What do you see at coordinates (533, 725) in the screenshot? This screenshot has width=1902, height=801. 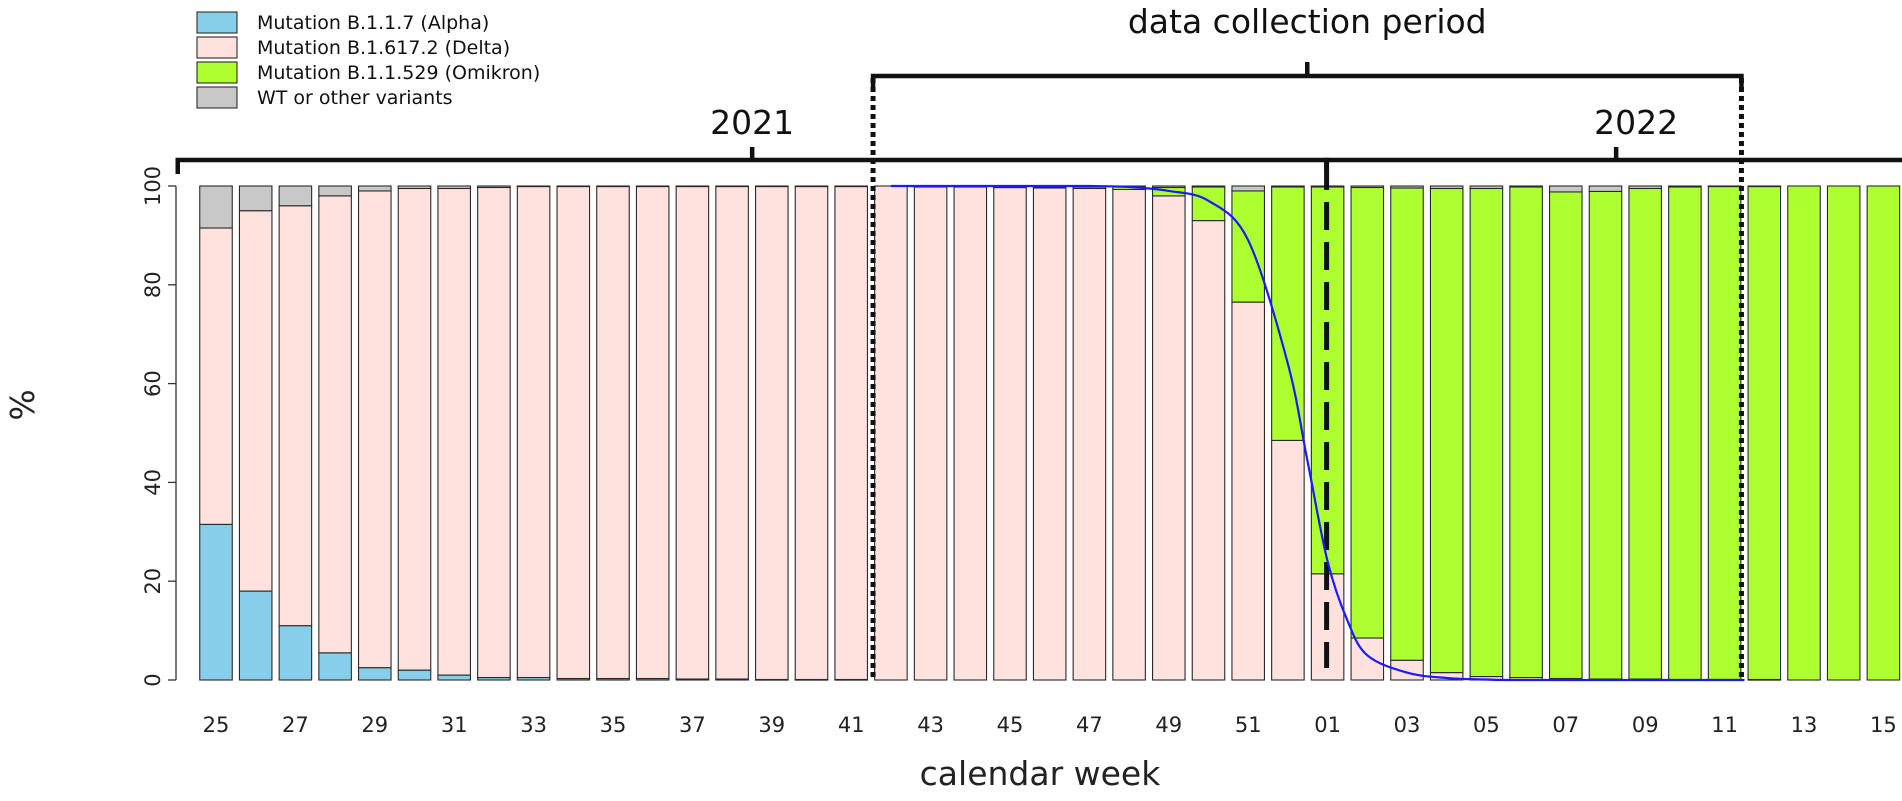 I see `x-tick-label-33: 33` at bounding box center [533, 725].